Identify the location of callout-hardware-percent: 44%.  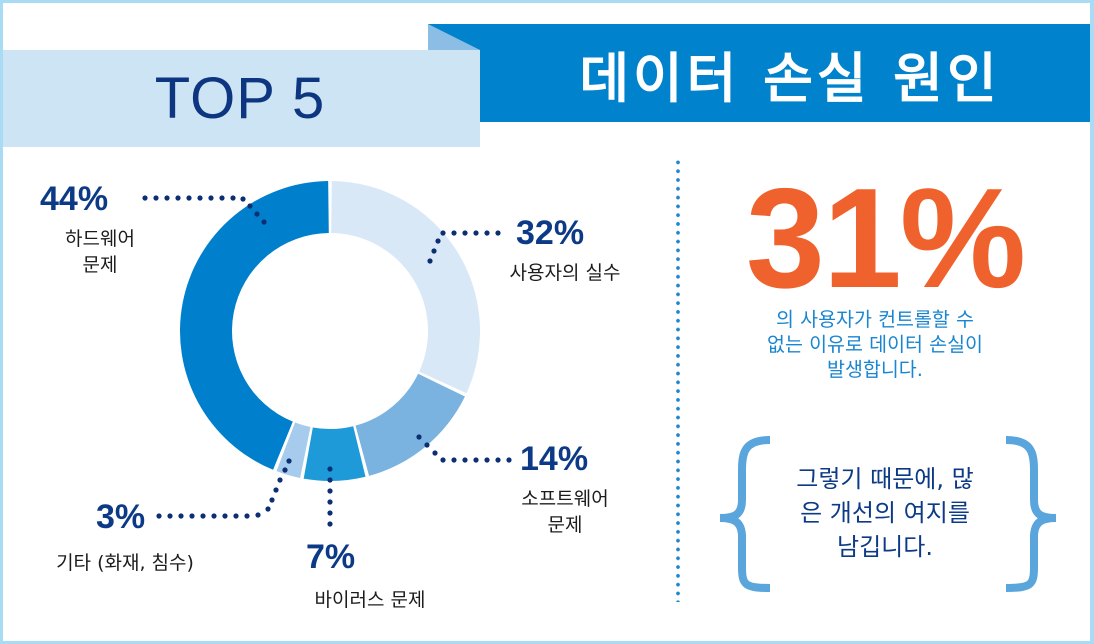
(74, 199).